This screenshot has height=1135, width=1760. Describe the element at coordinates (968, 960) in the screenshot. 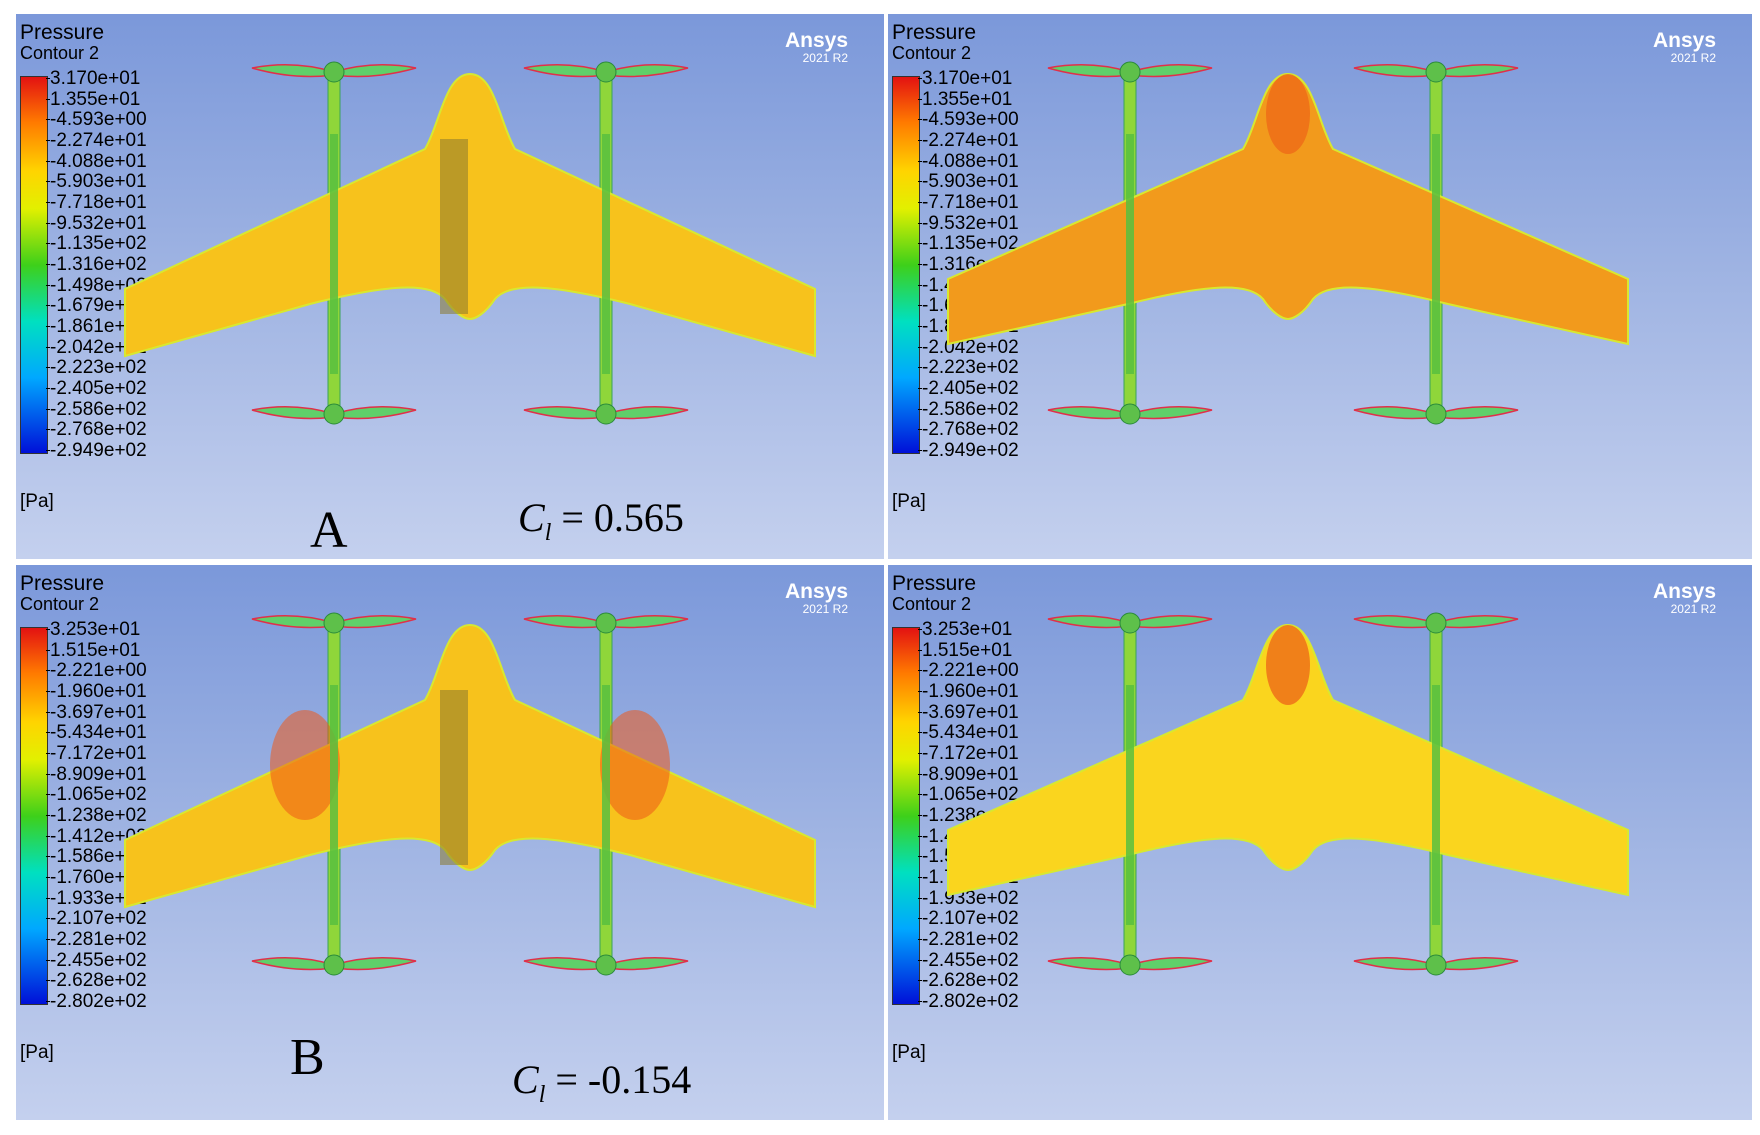

I see `legend-tick-label: -2.455e+02` at that location.